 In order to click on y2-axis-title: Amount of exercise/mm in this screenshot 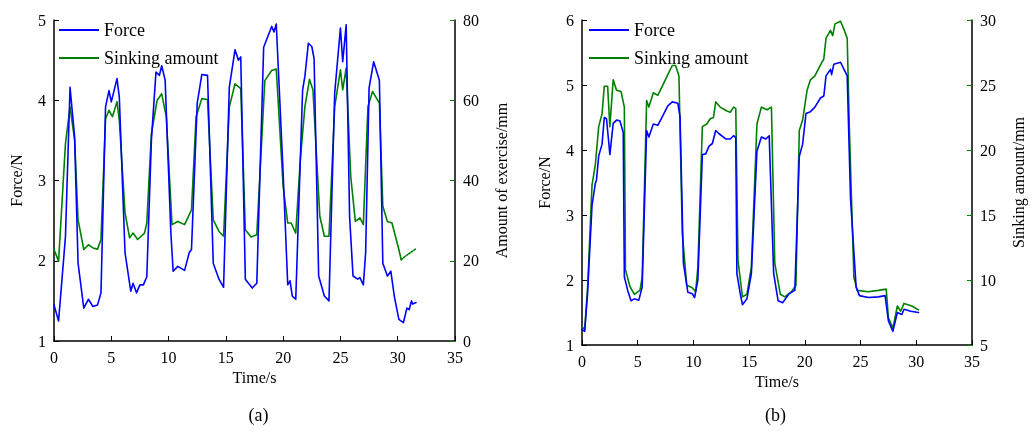, I will do `click(501, 180)`.